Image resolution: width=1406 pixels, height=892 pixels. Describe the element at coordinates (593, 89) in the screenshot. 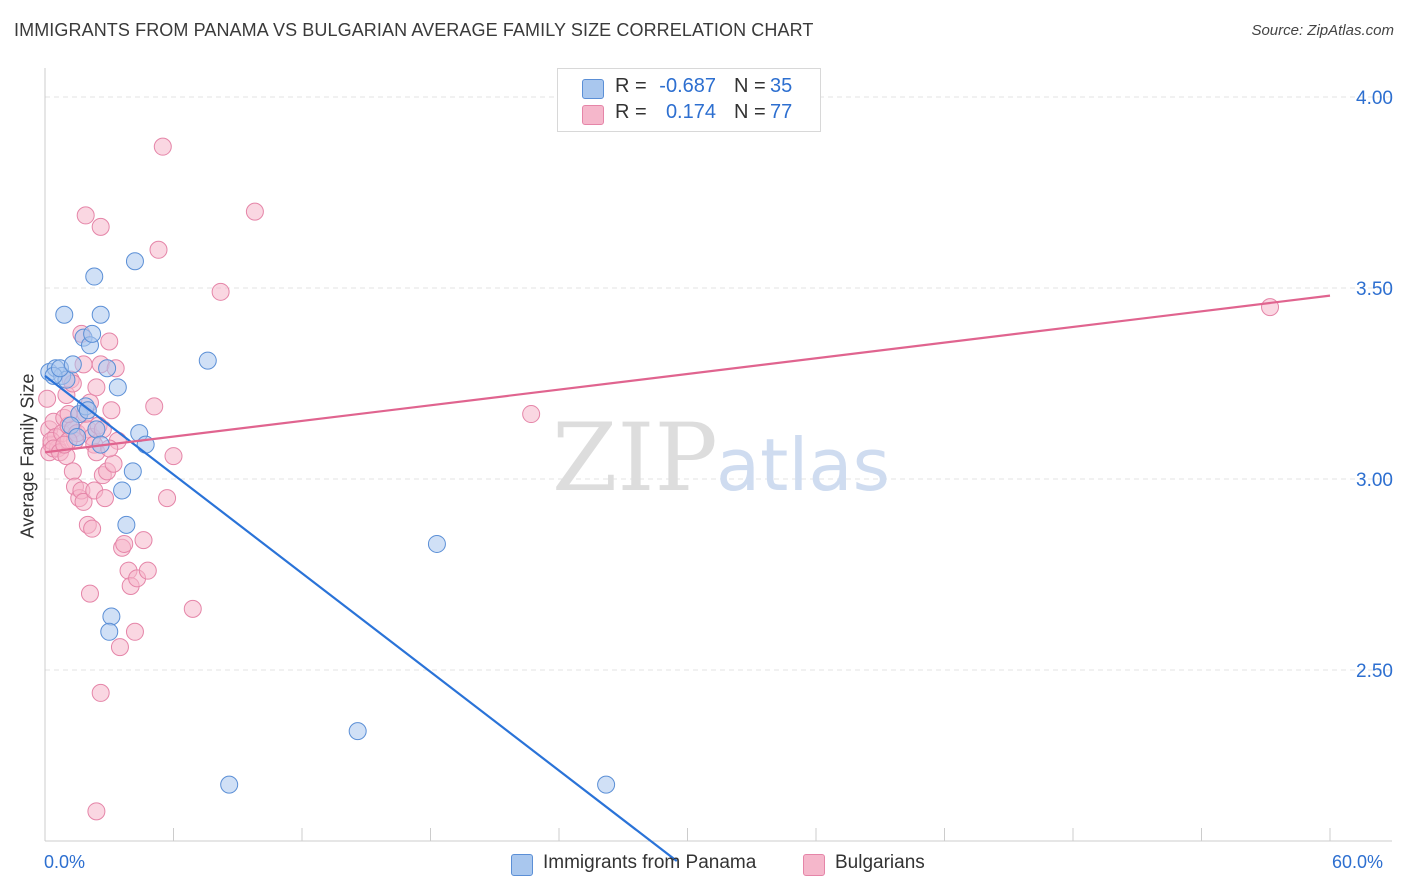

I see `legend-swatch-panama` at that location.